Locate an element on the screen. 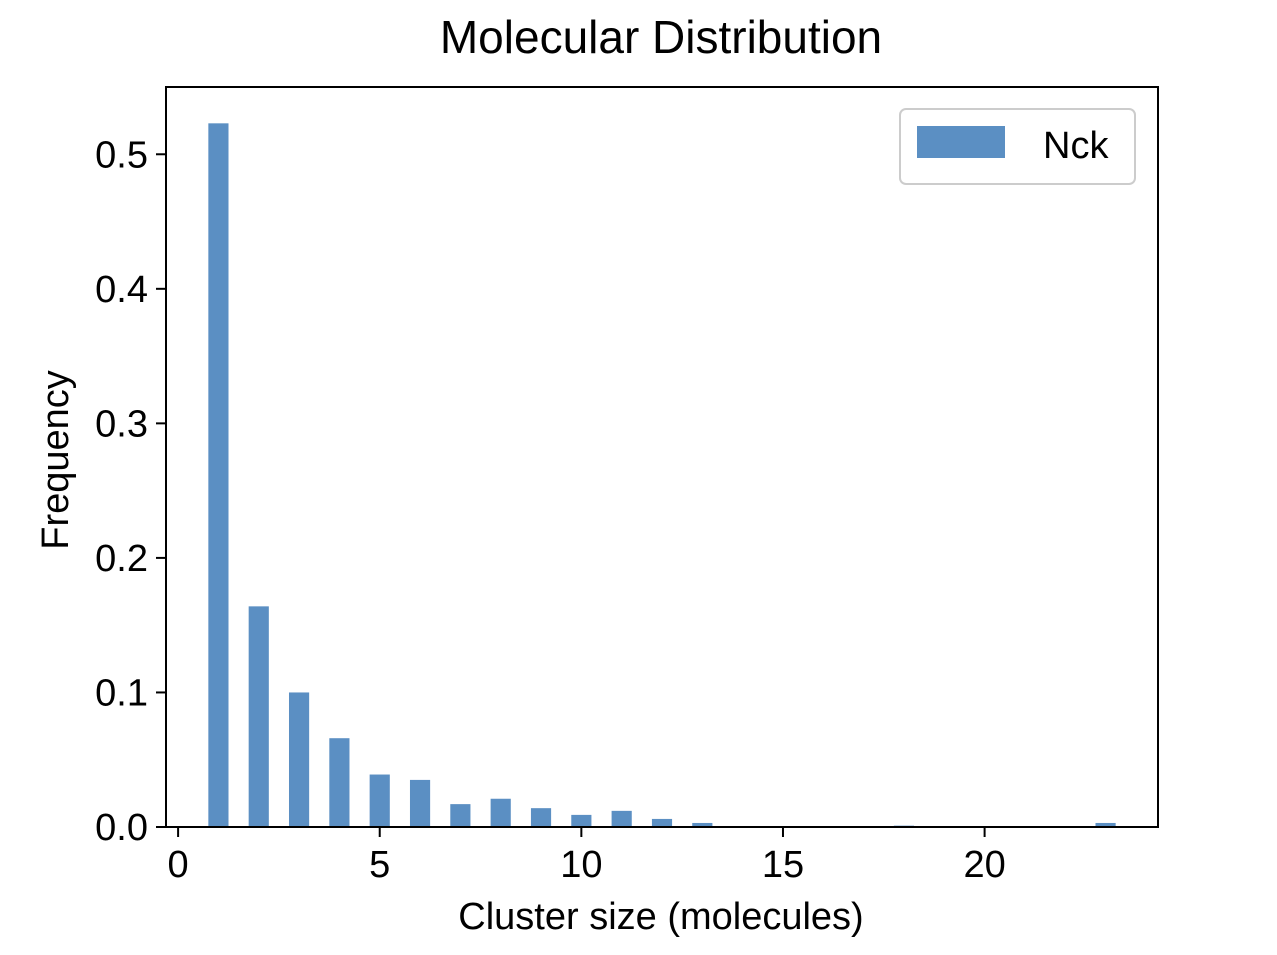  legend-swatch-nck is located at coordinates (961, 142).